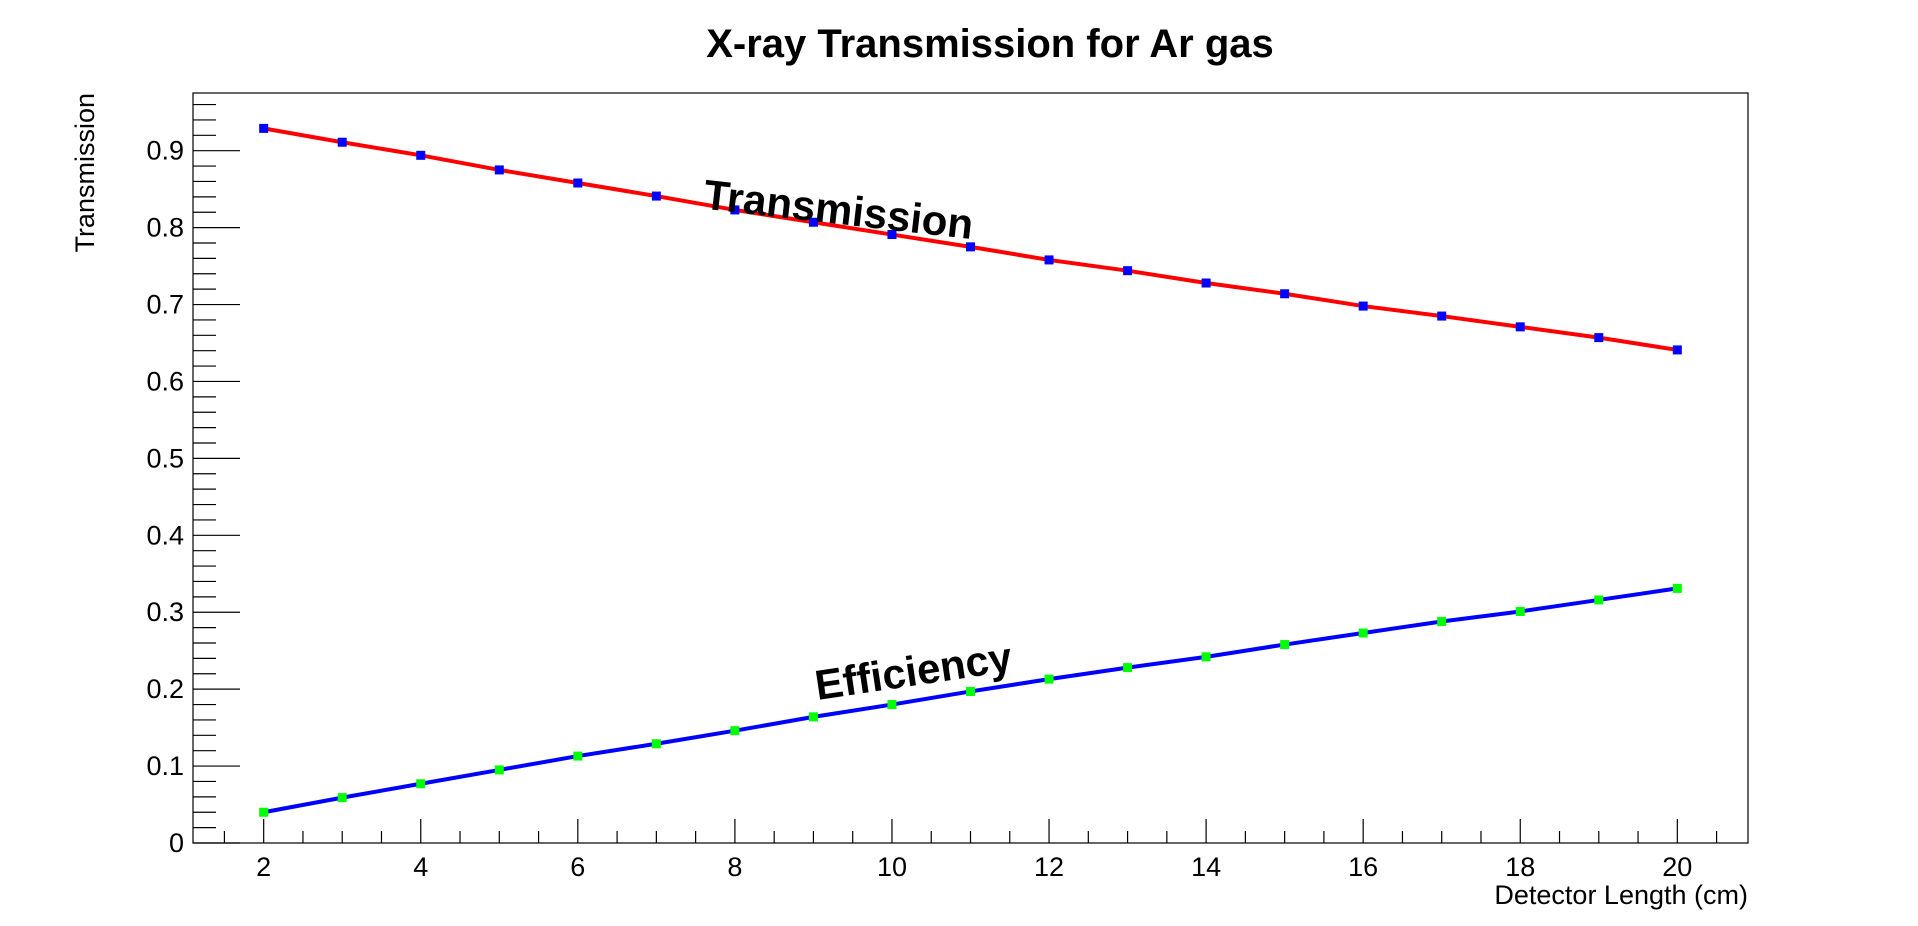 This screenshot has width=1918, height=926. I want to click on x-axis: 2 4 6 8 10 12 14 16 18 20, so click(970, 850).